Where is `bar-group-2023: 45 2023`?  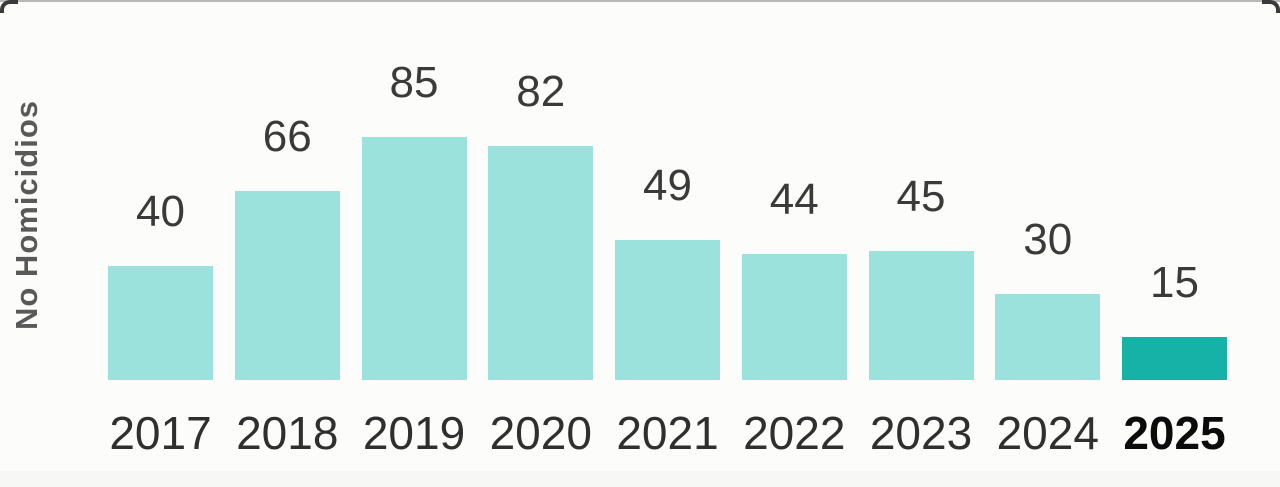
bar-group-2023: 45 2023 is located at coordinates (921, 243).